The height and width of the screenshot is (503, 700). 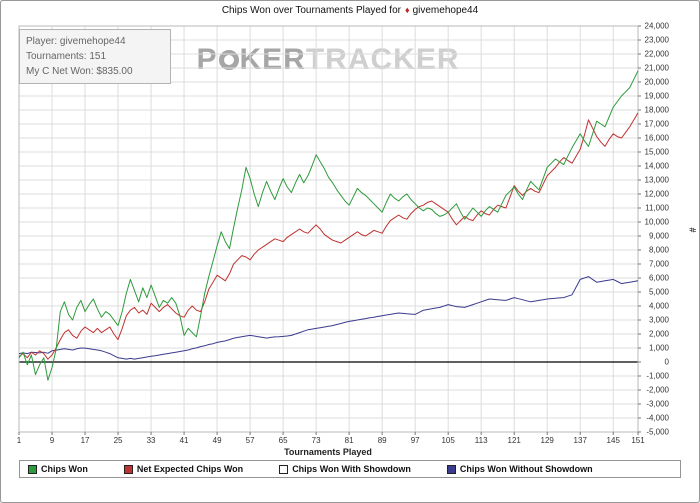 I want to click on y-tick-label: -2,000, so click(x=657, y=390).